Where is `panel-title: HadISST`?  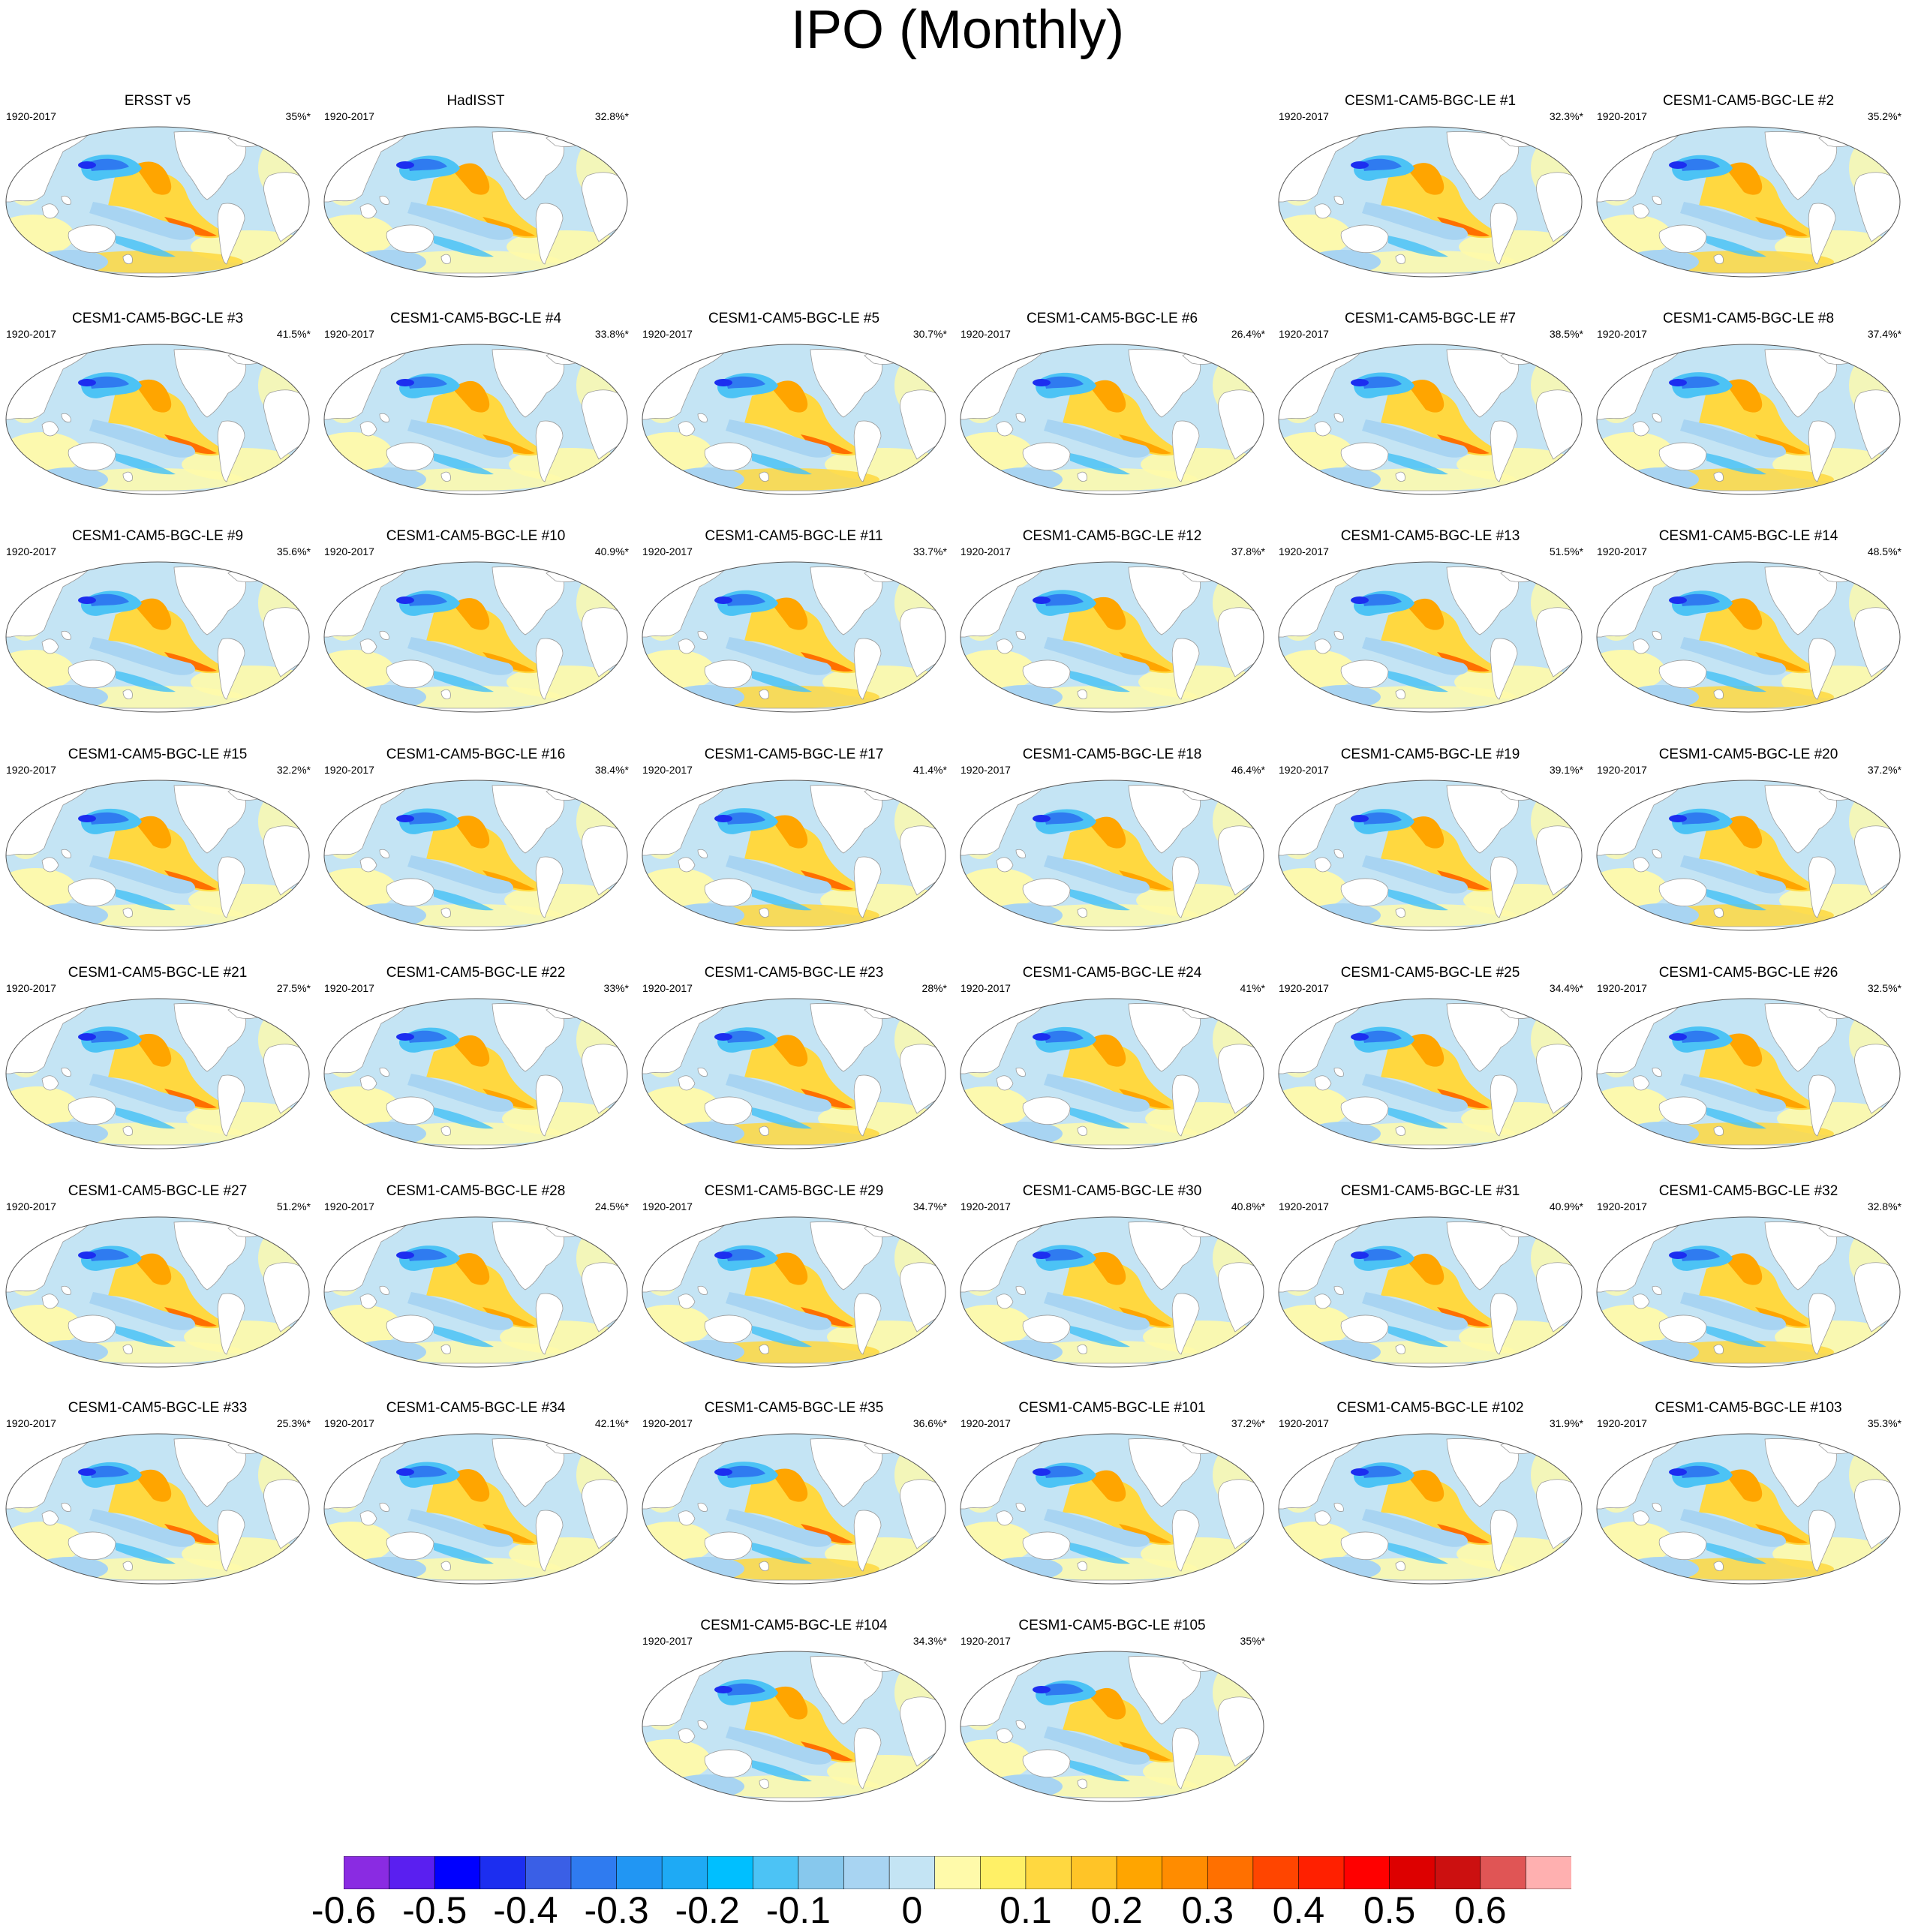
panel-title: HadISST is located at coordinates (476, 101).